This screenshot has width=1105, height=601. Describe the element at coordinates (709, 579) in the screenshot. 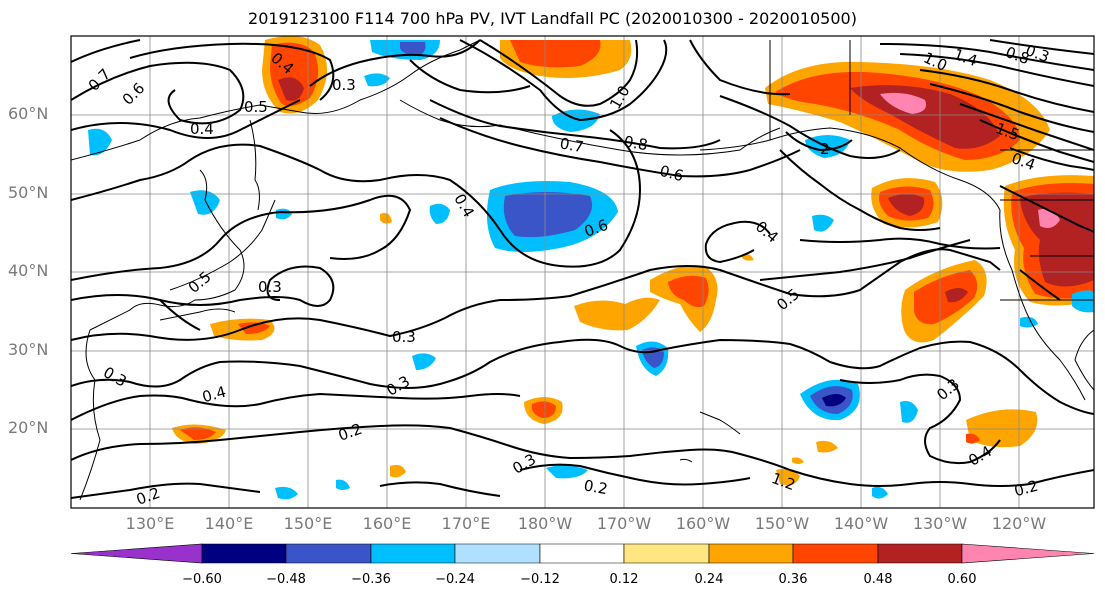

I see `colorbar-tick: 0.24` at that location.